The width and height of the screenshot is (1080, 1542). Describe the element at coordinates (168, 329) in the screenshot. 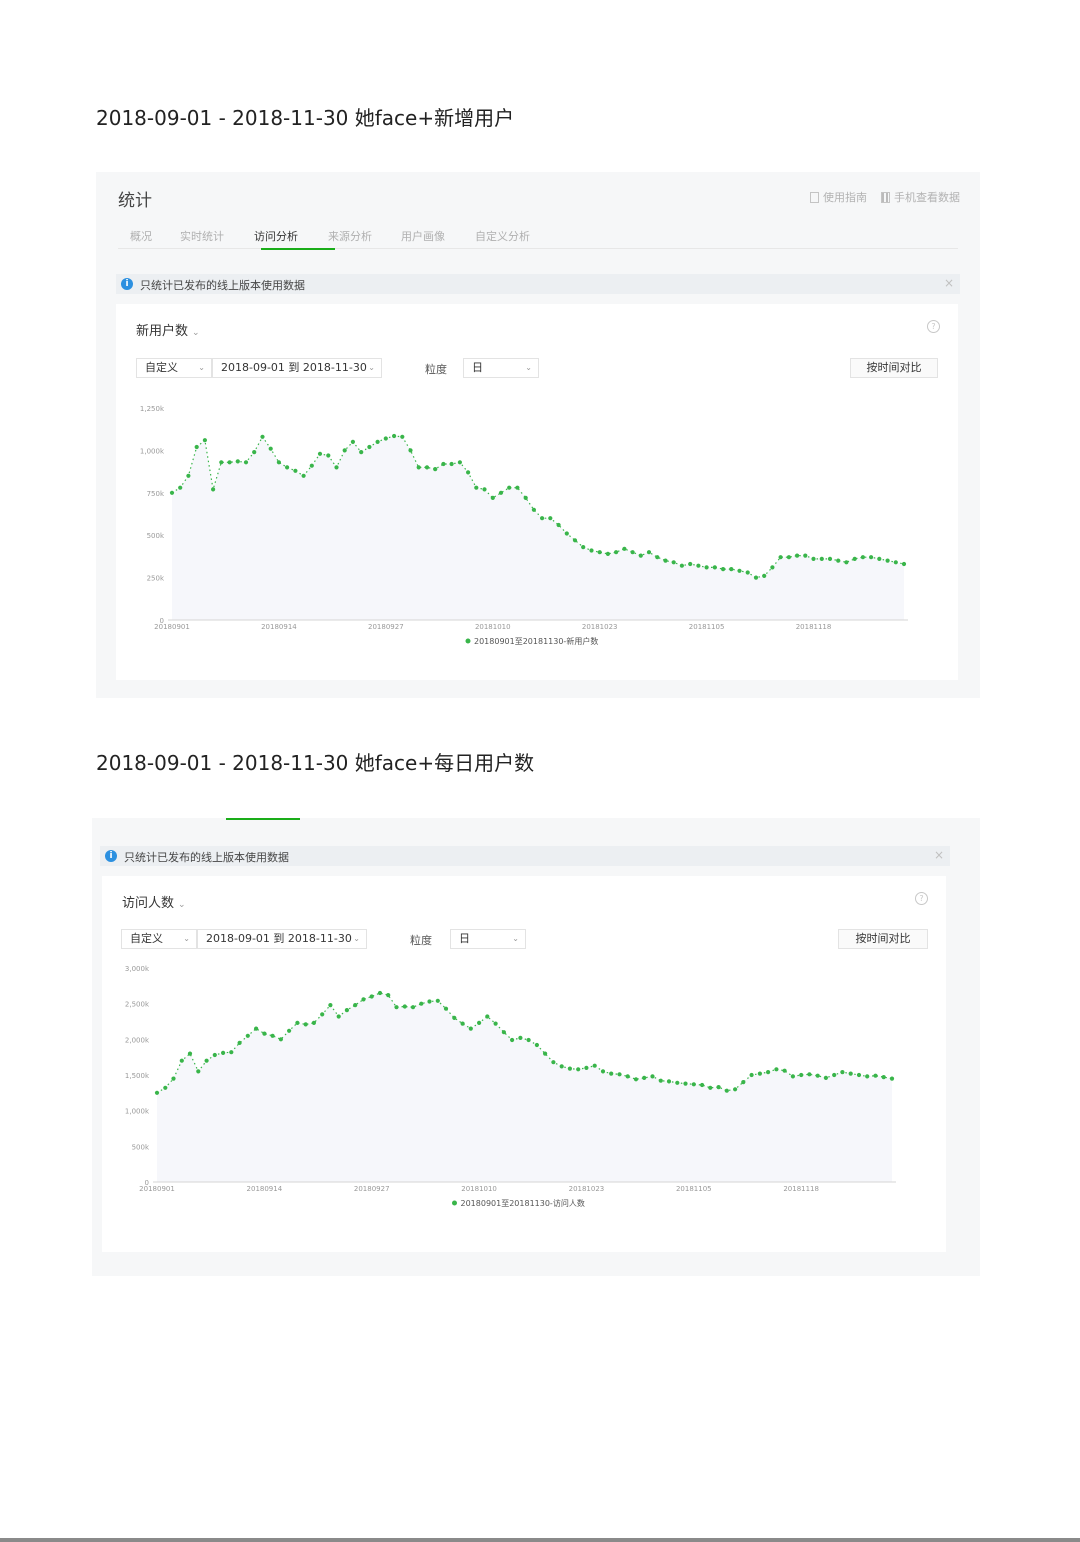

I see `metric-selector: 新用户数 ⌄` at that location.